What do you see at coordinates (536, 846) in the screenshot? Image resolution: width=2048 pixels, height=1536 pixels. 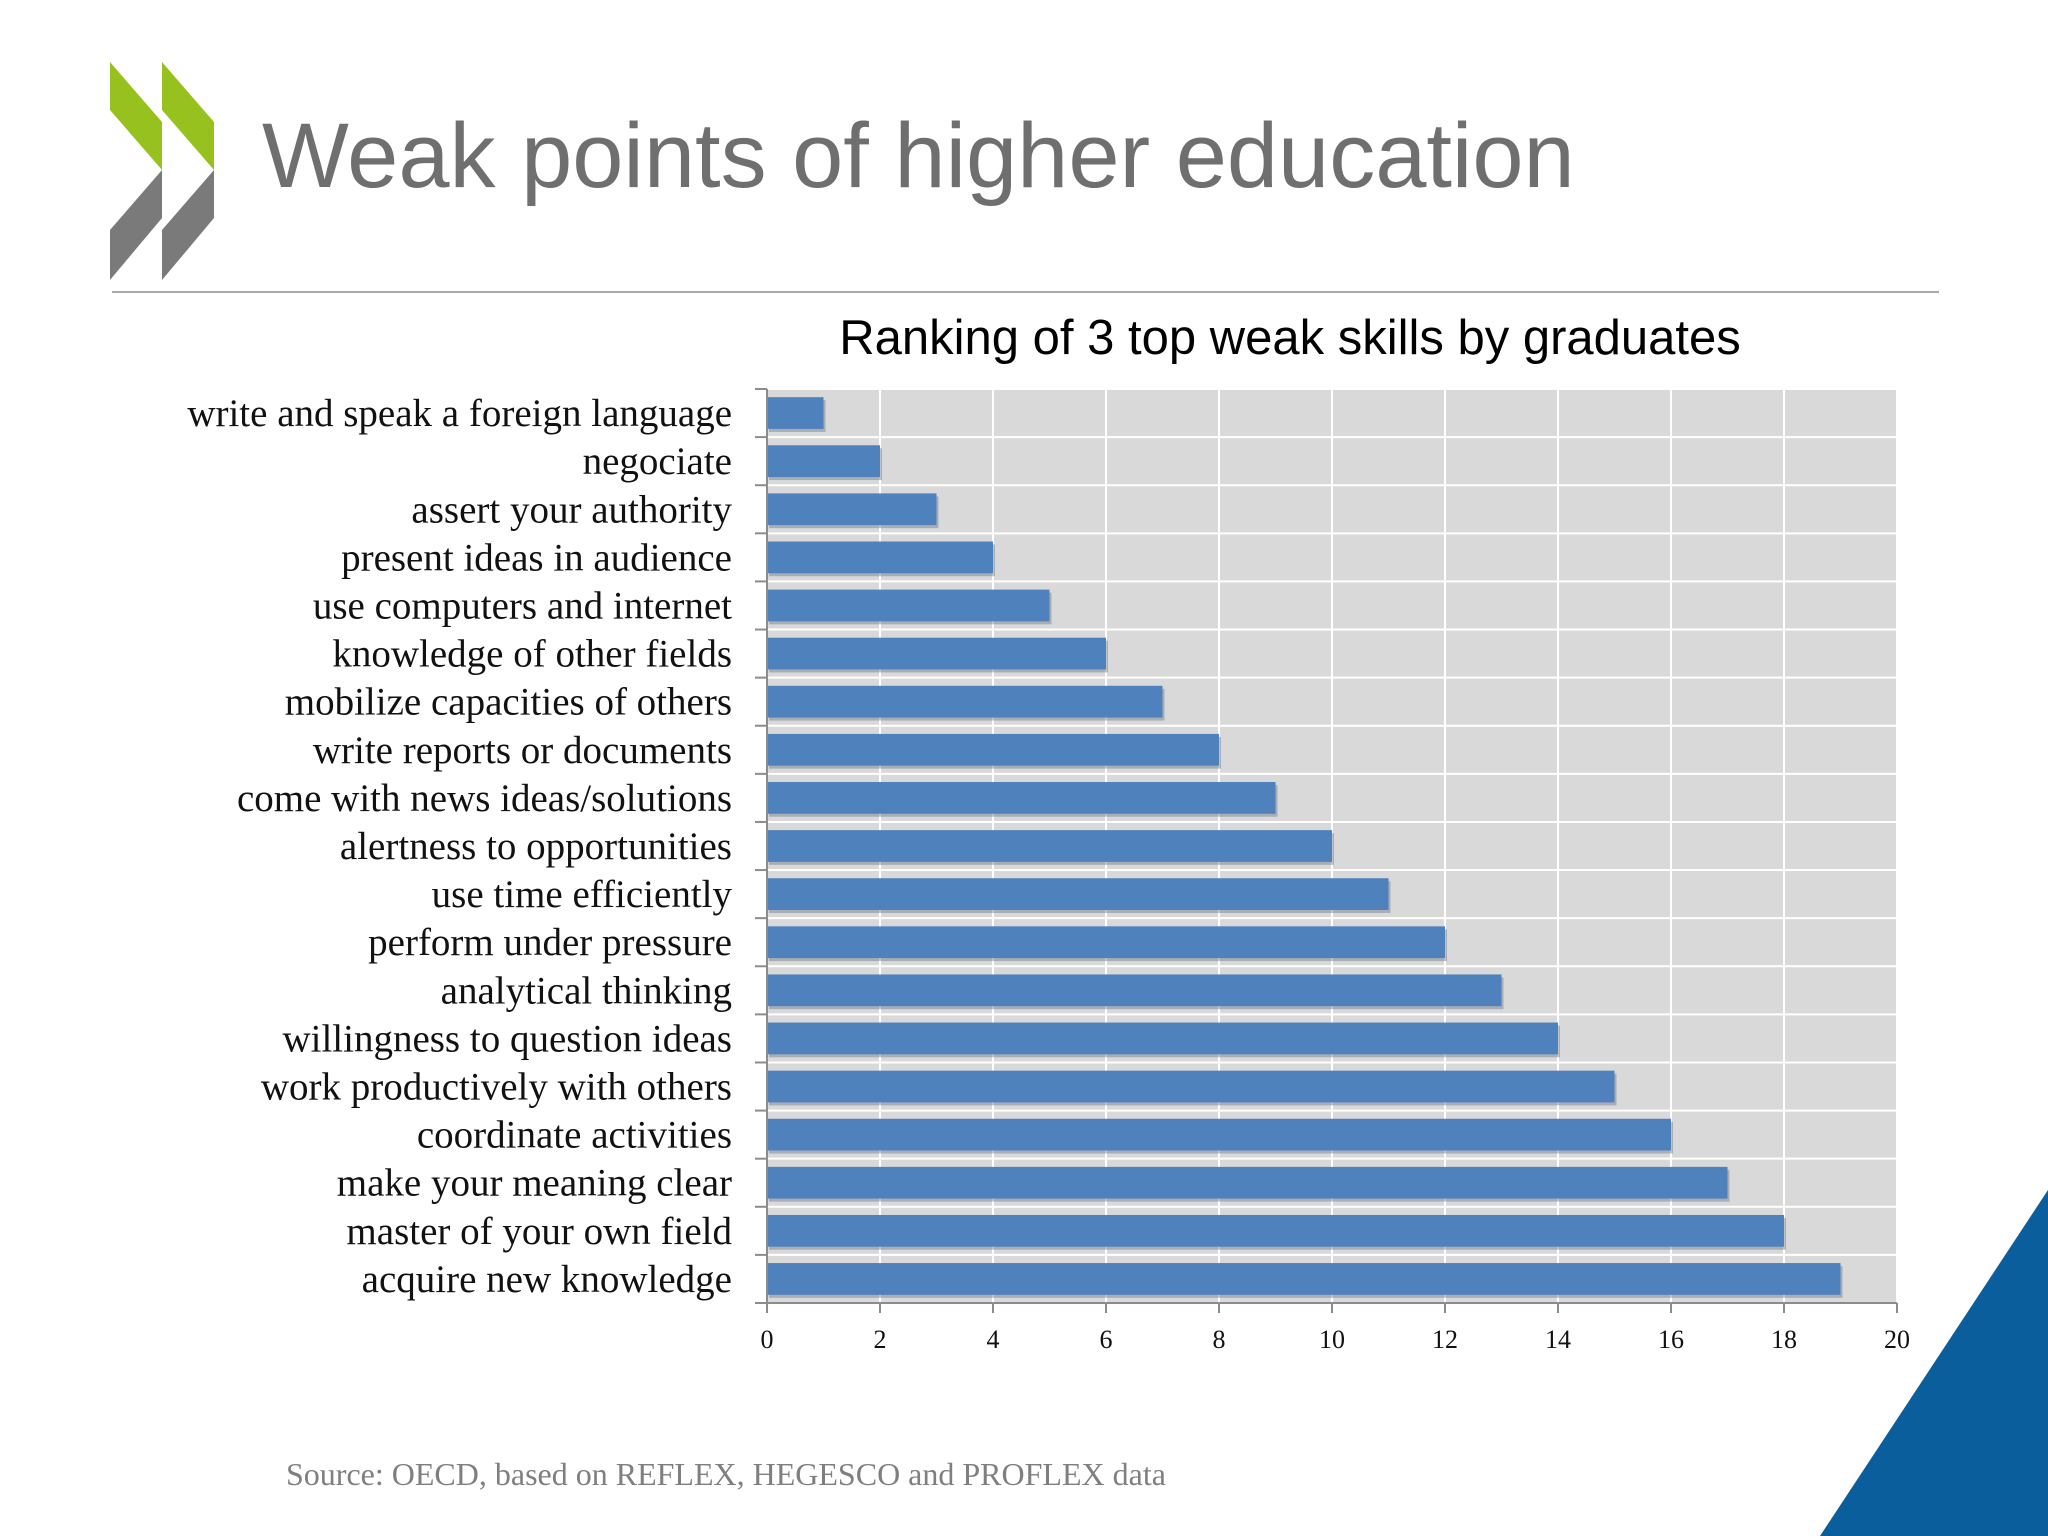 I see `category-label: alertness to opportunities` at bounding box center [536, 846].